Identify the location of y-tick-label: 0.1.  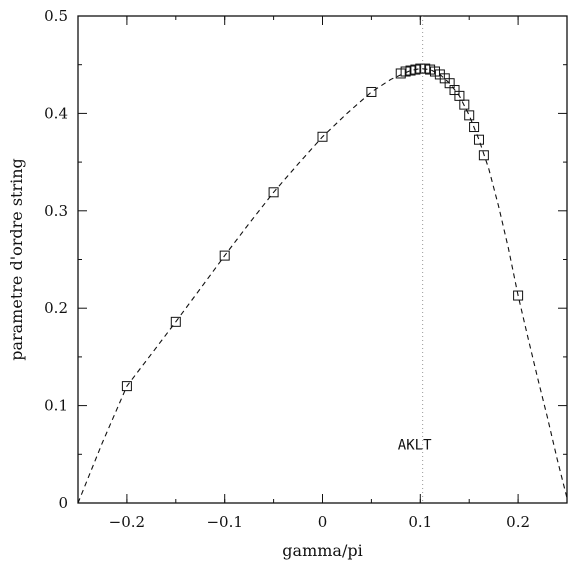
(56, 406).